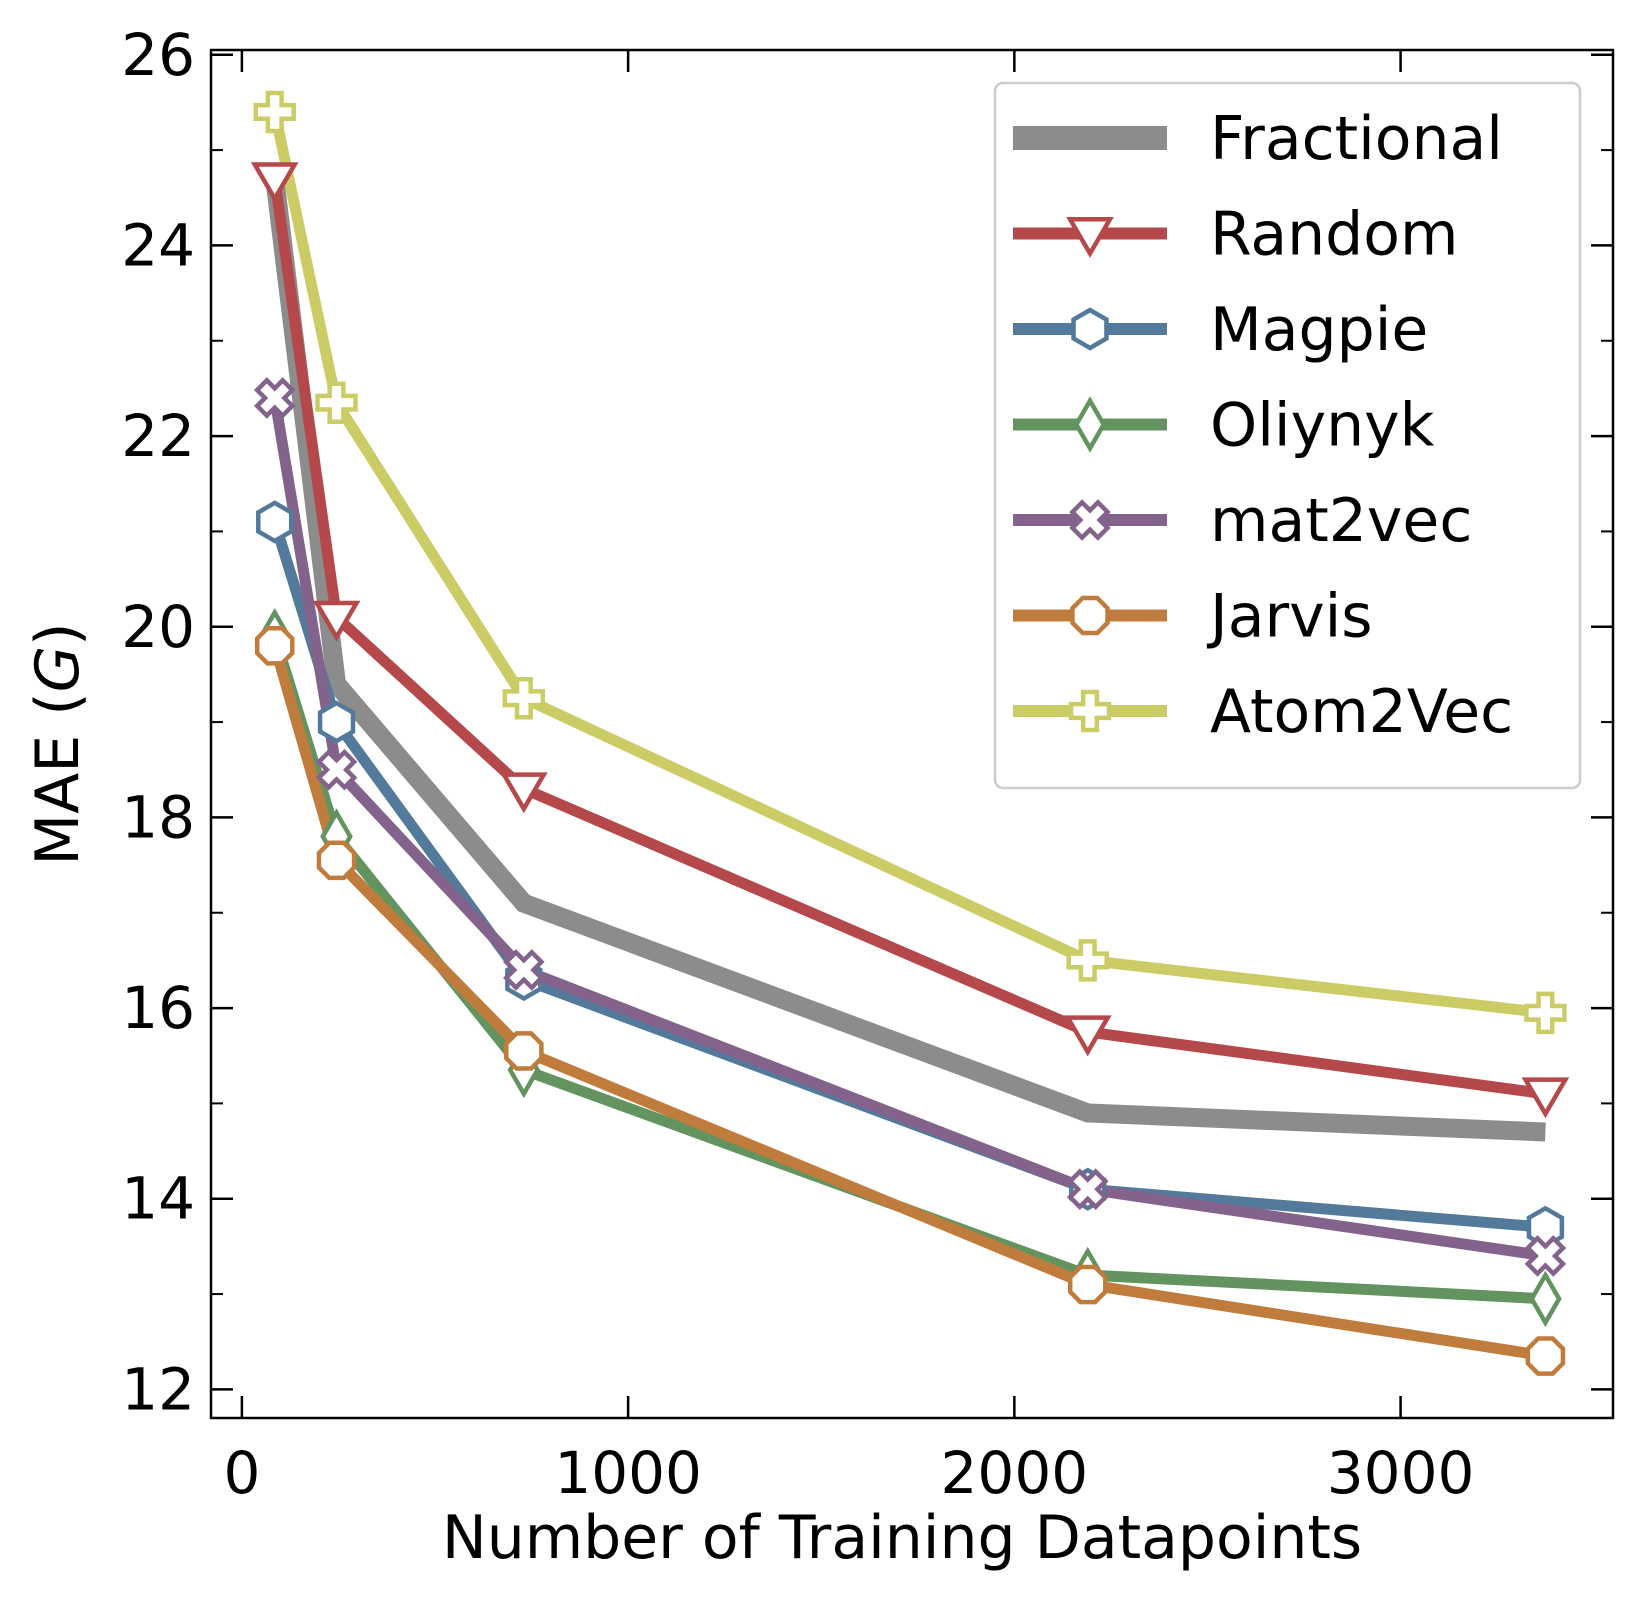 The height and width of the screenshot is (1603, 1635). I want to click on y-tick-label: 16, so click(158, 1008).